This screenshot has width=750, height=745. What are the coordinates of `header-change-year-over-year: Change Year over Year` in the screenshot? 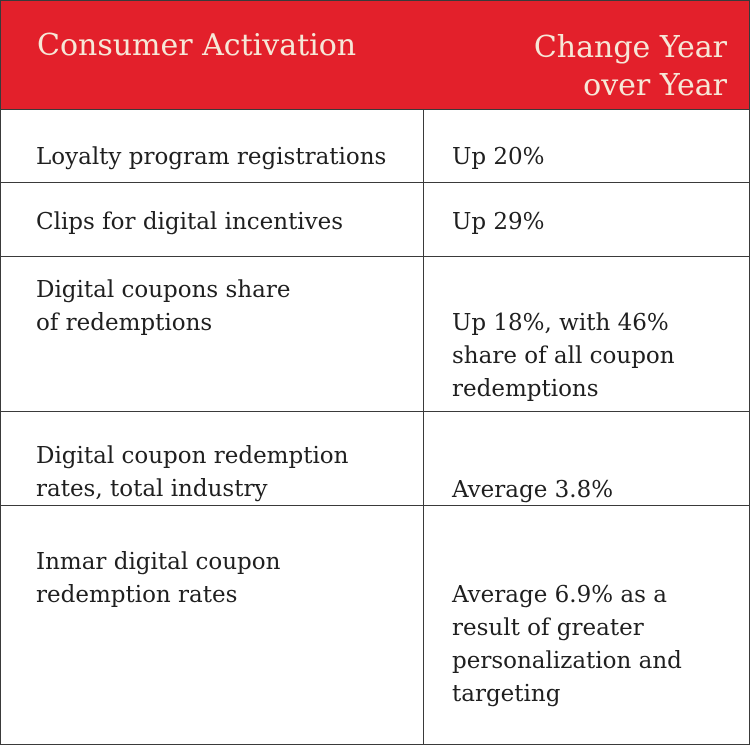 It's located at (630, 66).